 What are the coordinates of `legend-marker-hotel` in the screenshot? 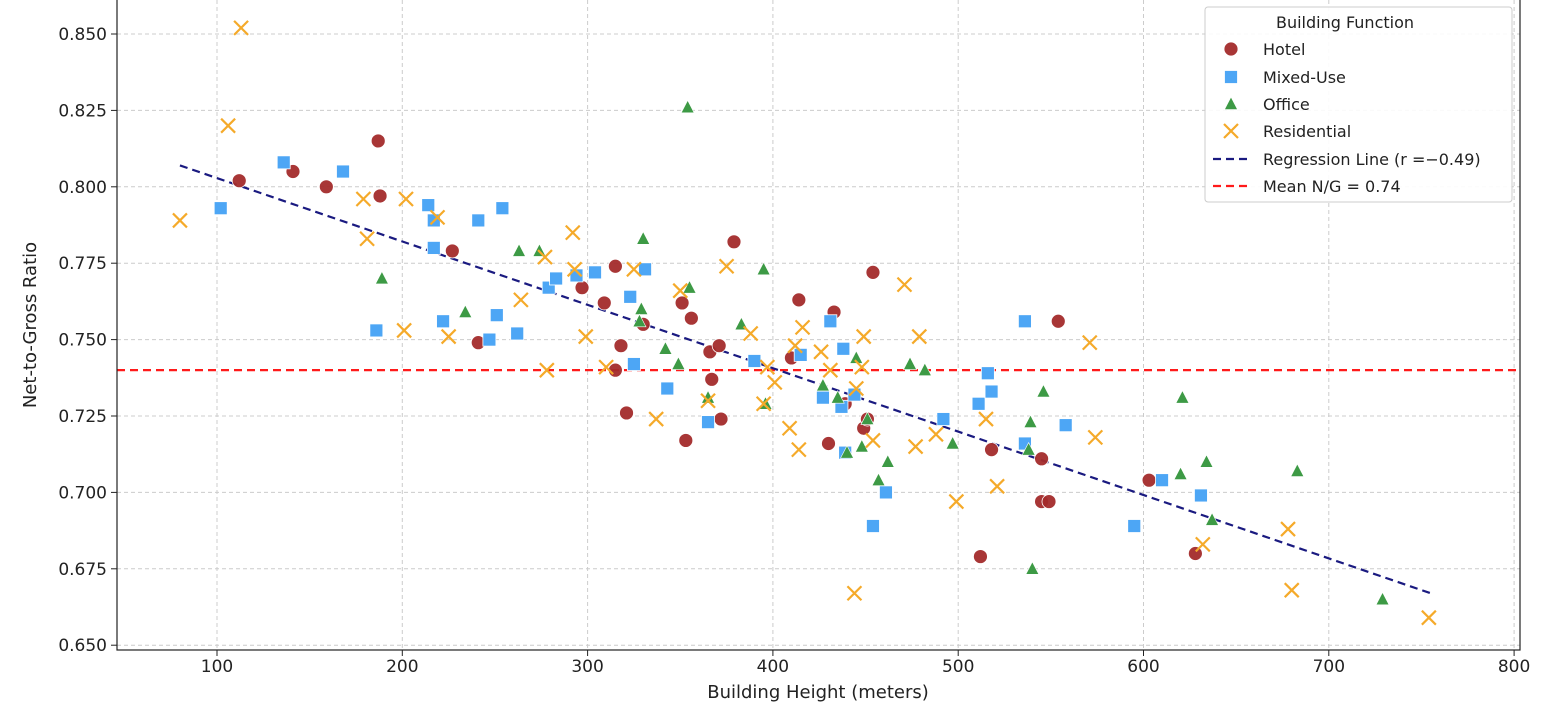 It's located at (1231, 49).